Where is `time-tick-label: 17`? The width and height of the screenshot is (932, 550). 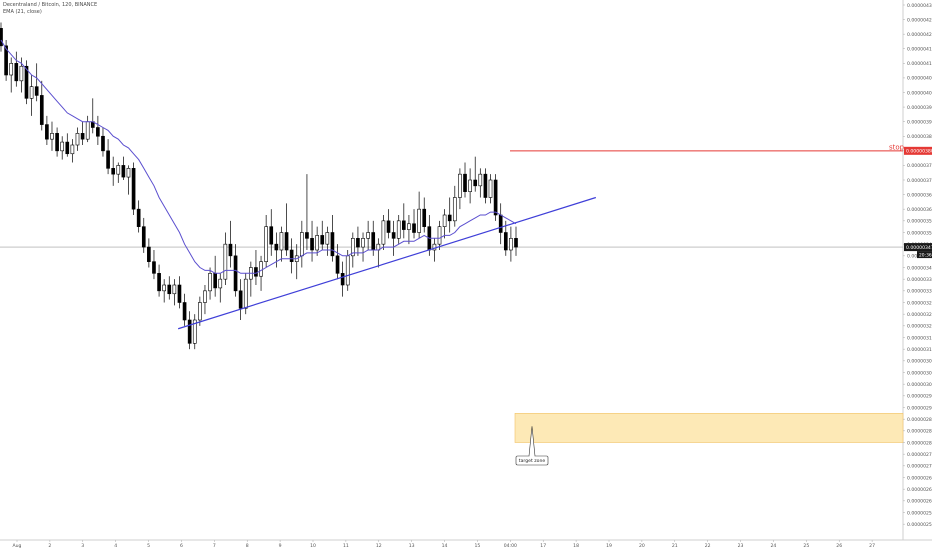
time-tick-label: 17 is located at coordinates (543, 546).